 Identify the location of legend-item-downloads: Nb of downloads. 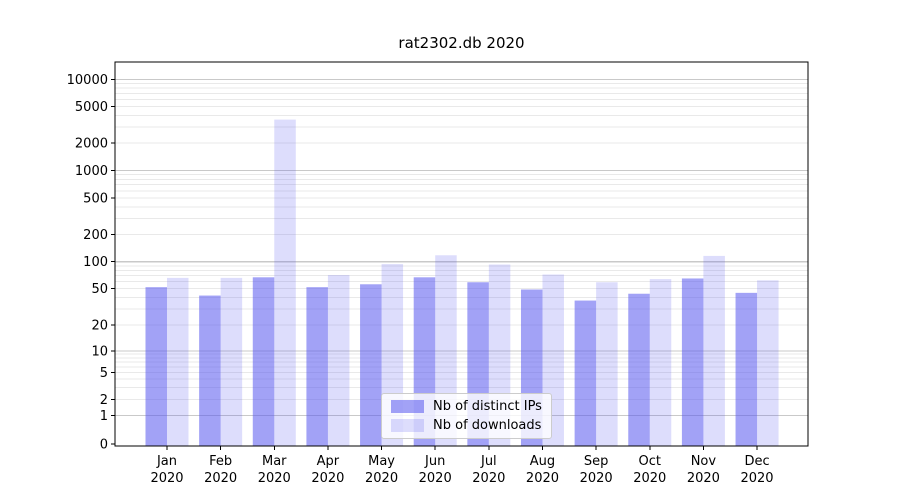
(466, 425).